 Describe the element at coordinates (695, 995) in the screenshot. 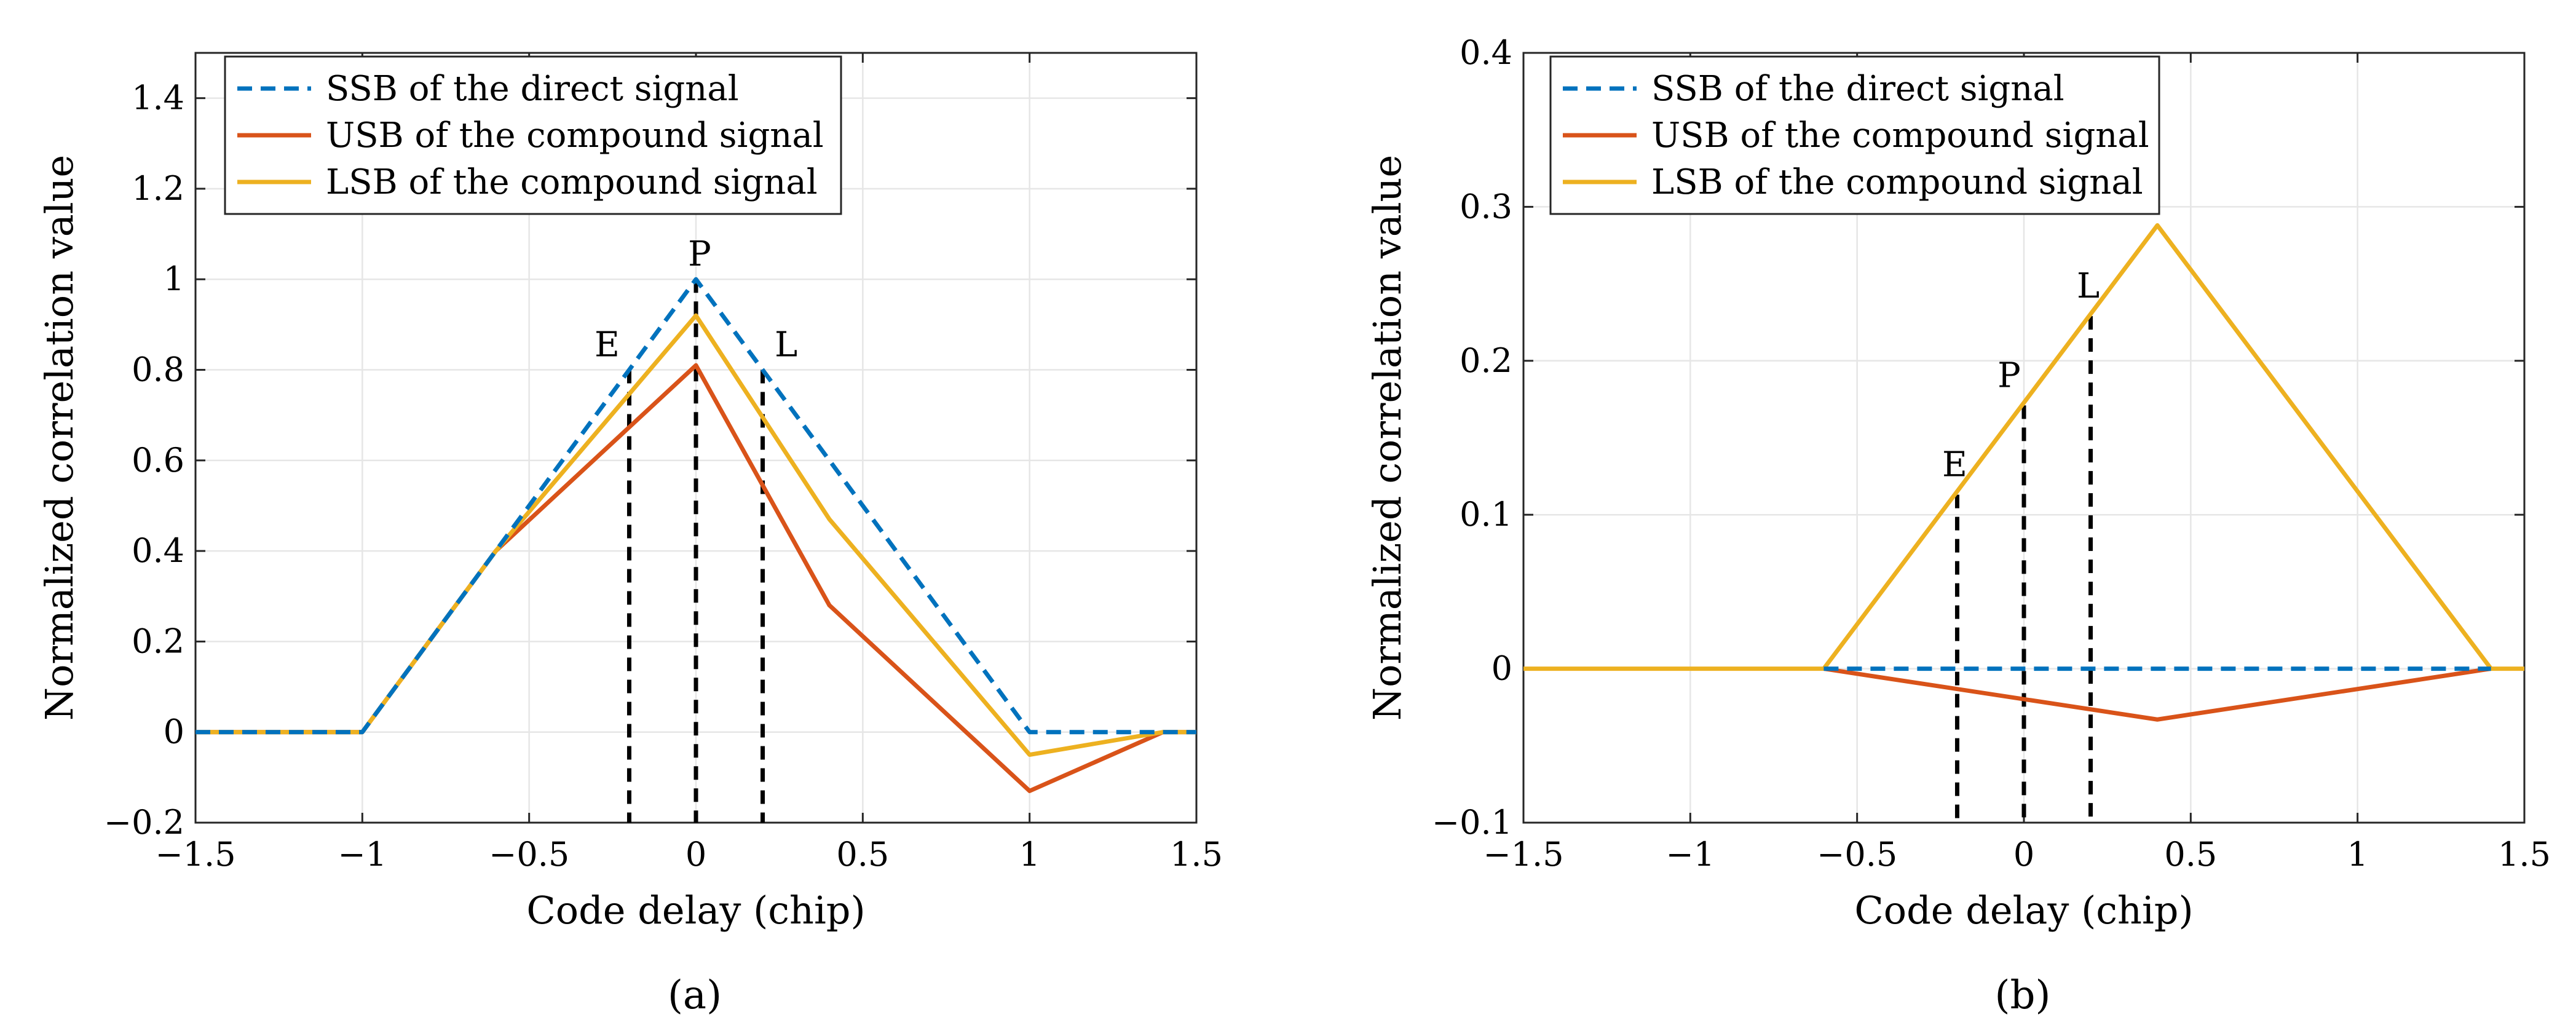

I see `panel-label: (a)` at that location.